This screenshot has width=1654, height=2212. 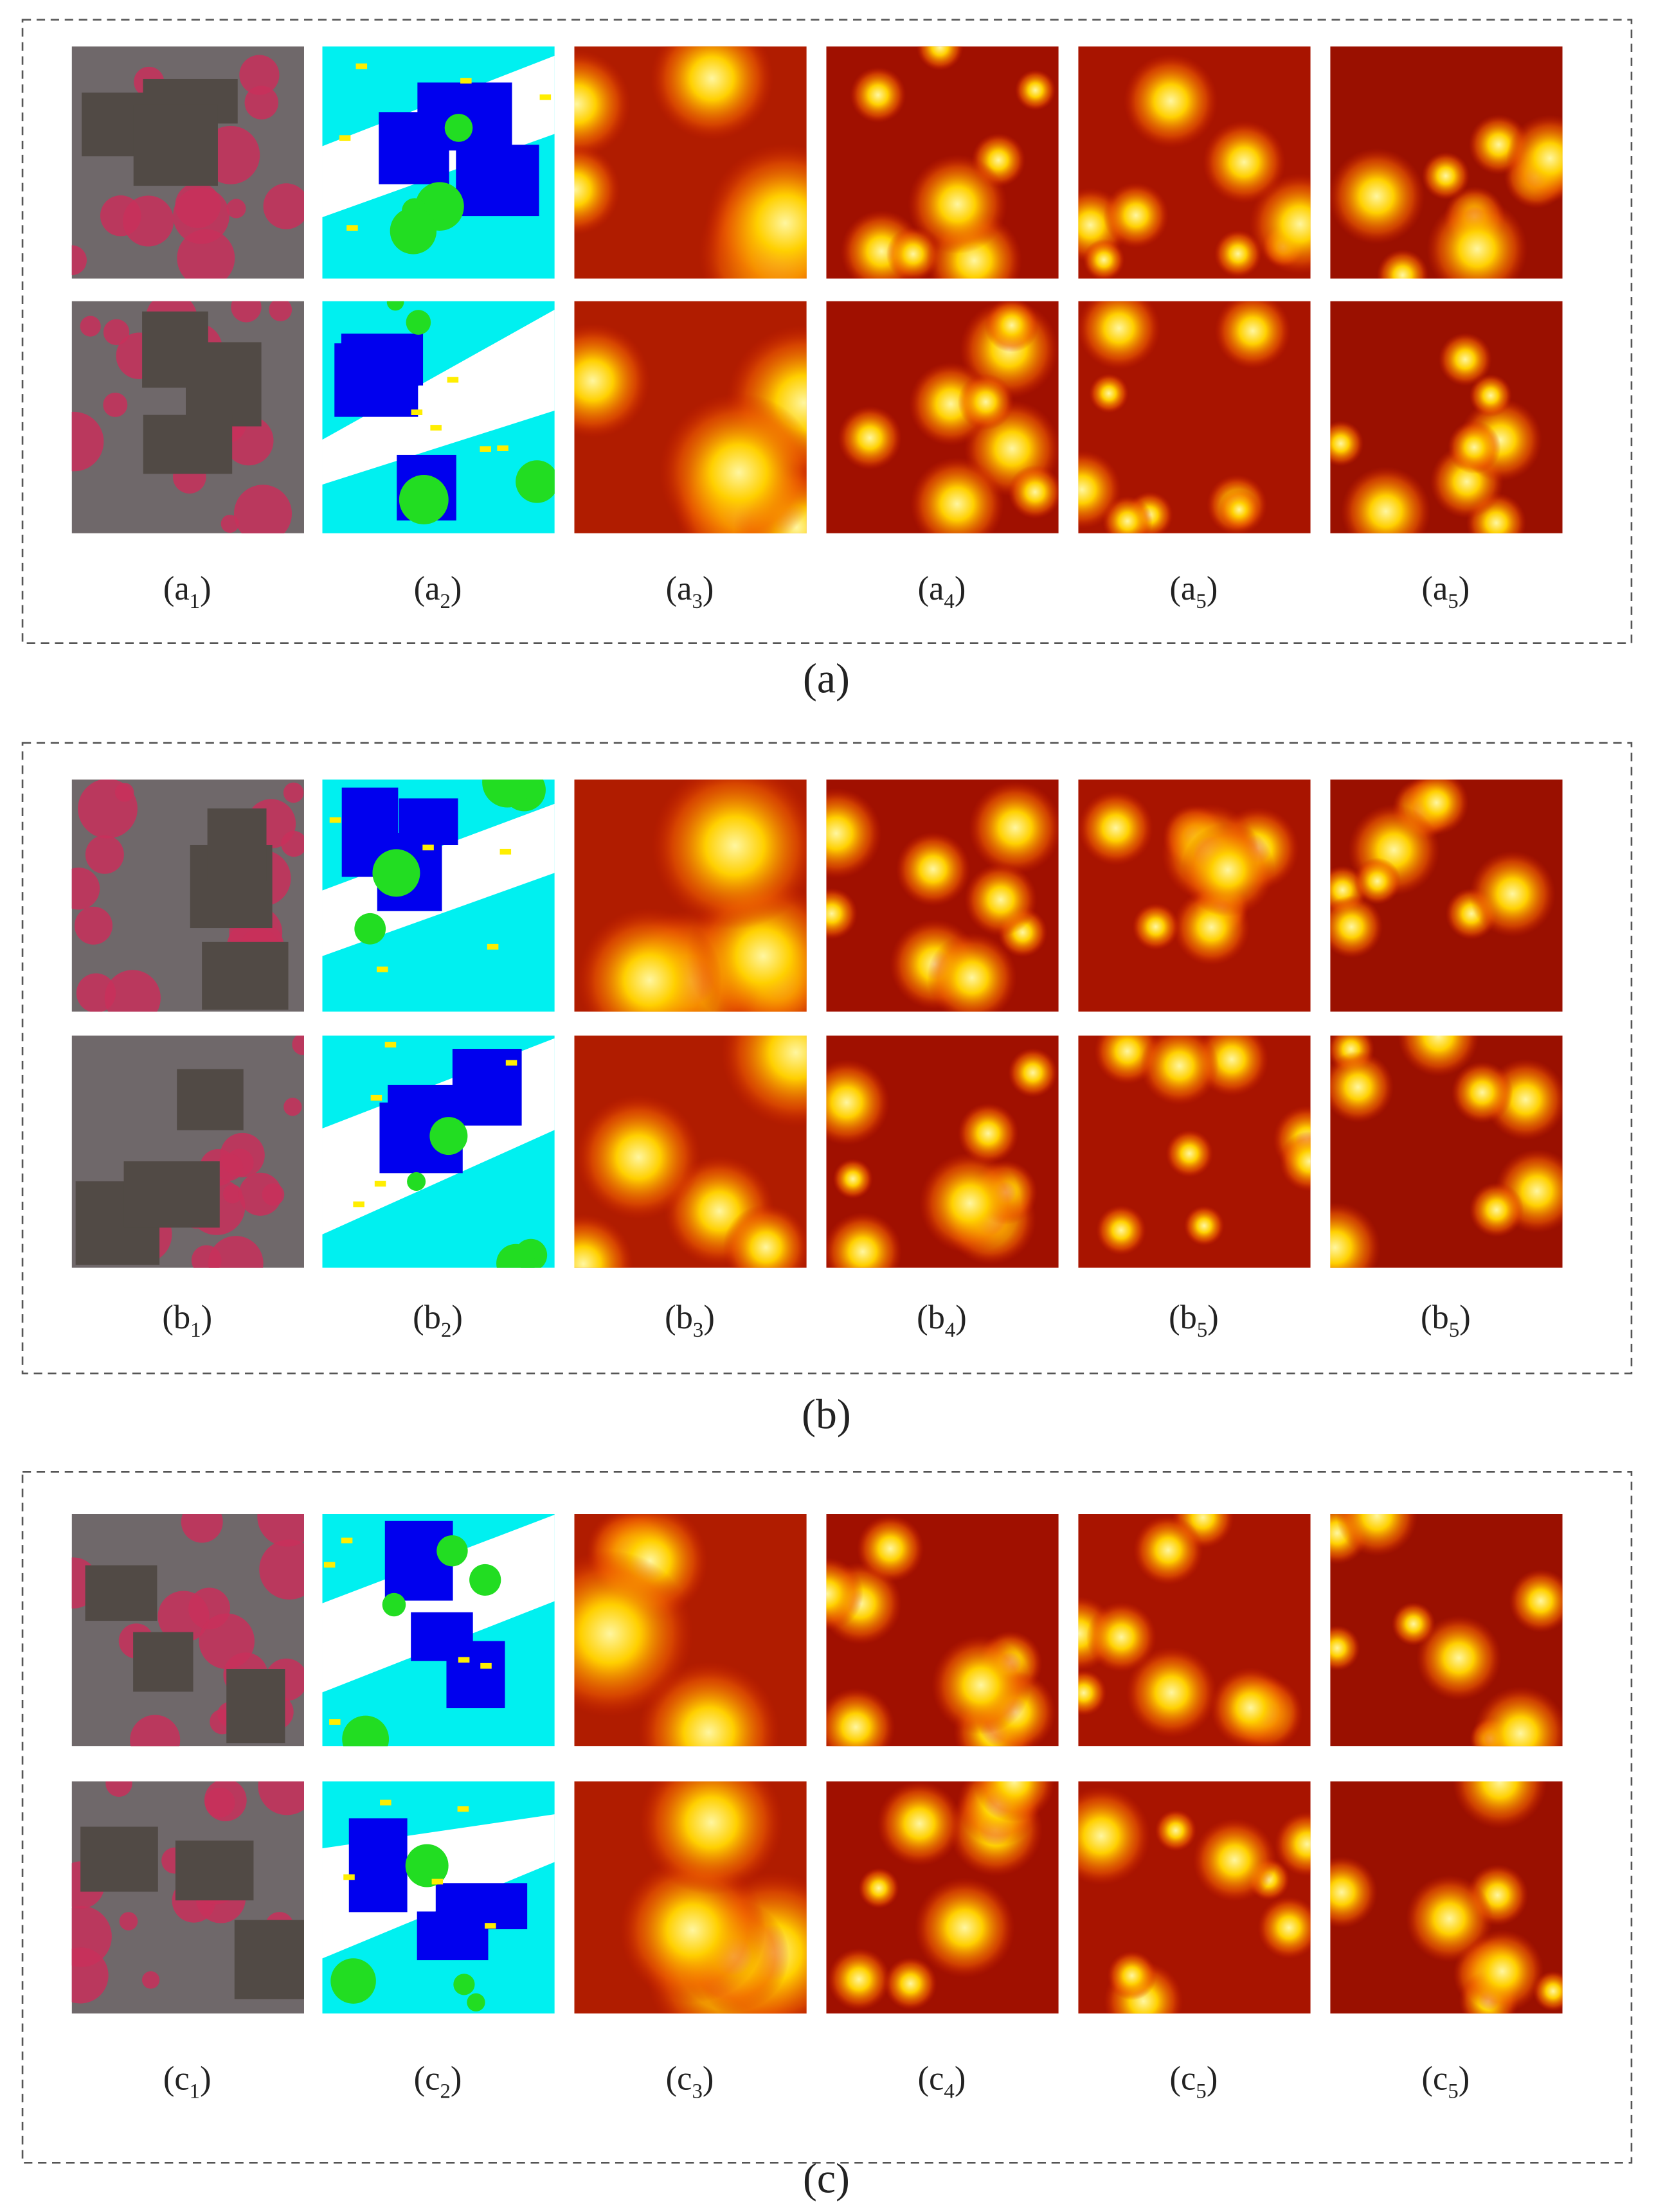 I want to click on subfigure-label: (a4), so click(x=942, y=591).